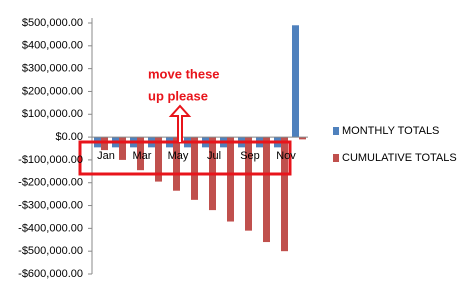 The height and width of the screenshot is (284, 473). I want to click on y-tick-label: $100,000.00, so click(52, 114).